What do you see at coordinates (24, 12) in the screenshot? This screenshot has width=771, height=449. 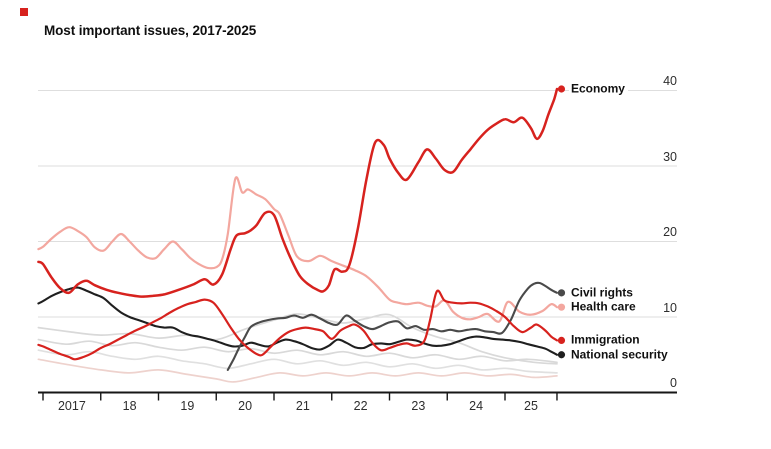 I see `red-square-logo` at bounding box center [24, 12].